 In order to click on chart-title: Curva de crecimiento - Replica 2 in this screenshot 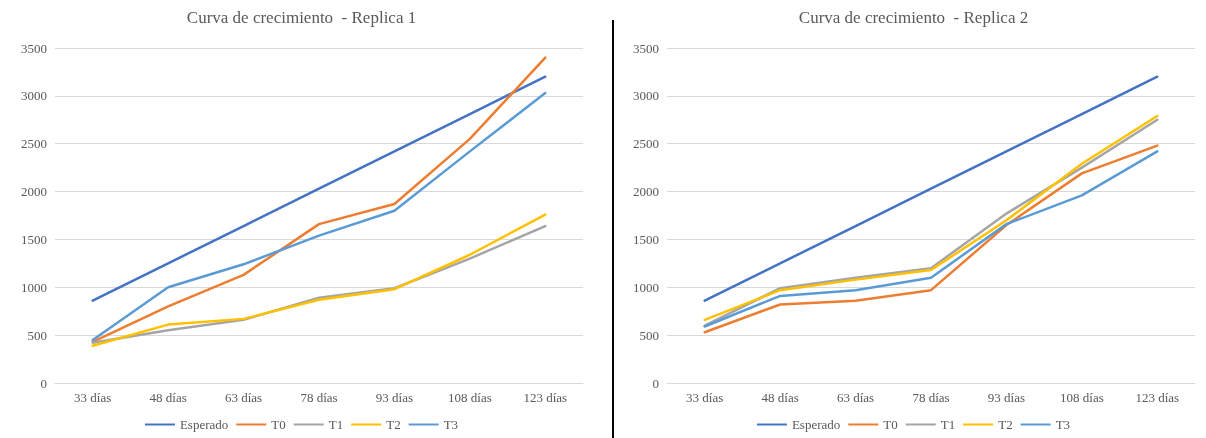, I will do `click(913, 17)`.